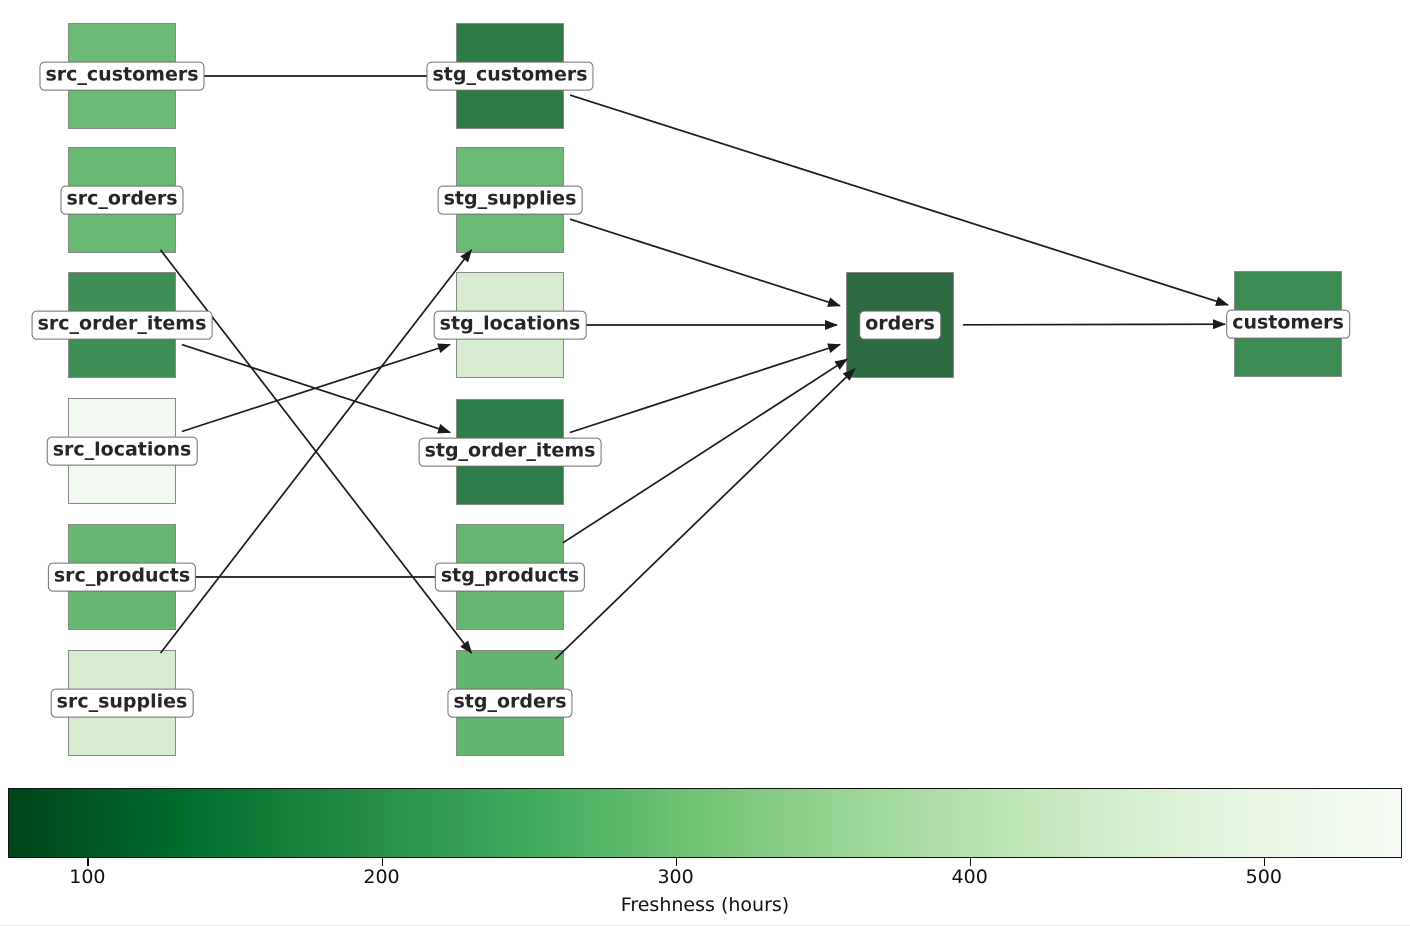 This screenshot has height=926, width=1410. What do you see at coordinates (381, 877) in the screenshot?
I see `colorbar-tick-label-200: 200` at bounding box center [381, 877].